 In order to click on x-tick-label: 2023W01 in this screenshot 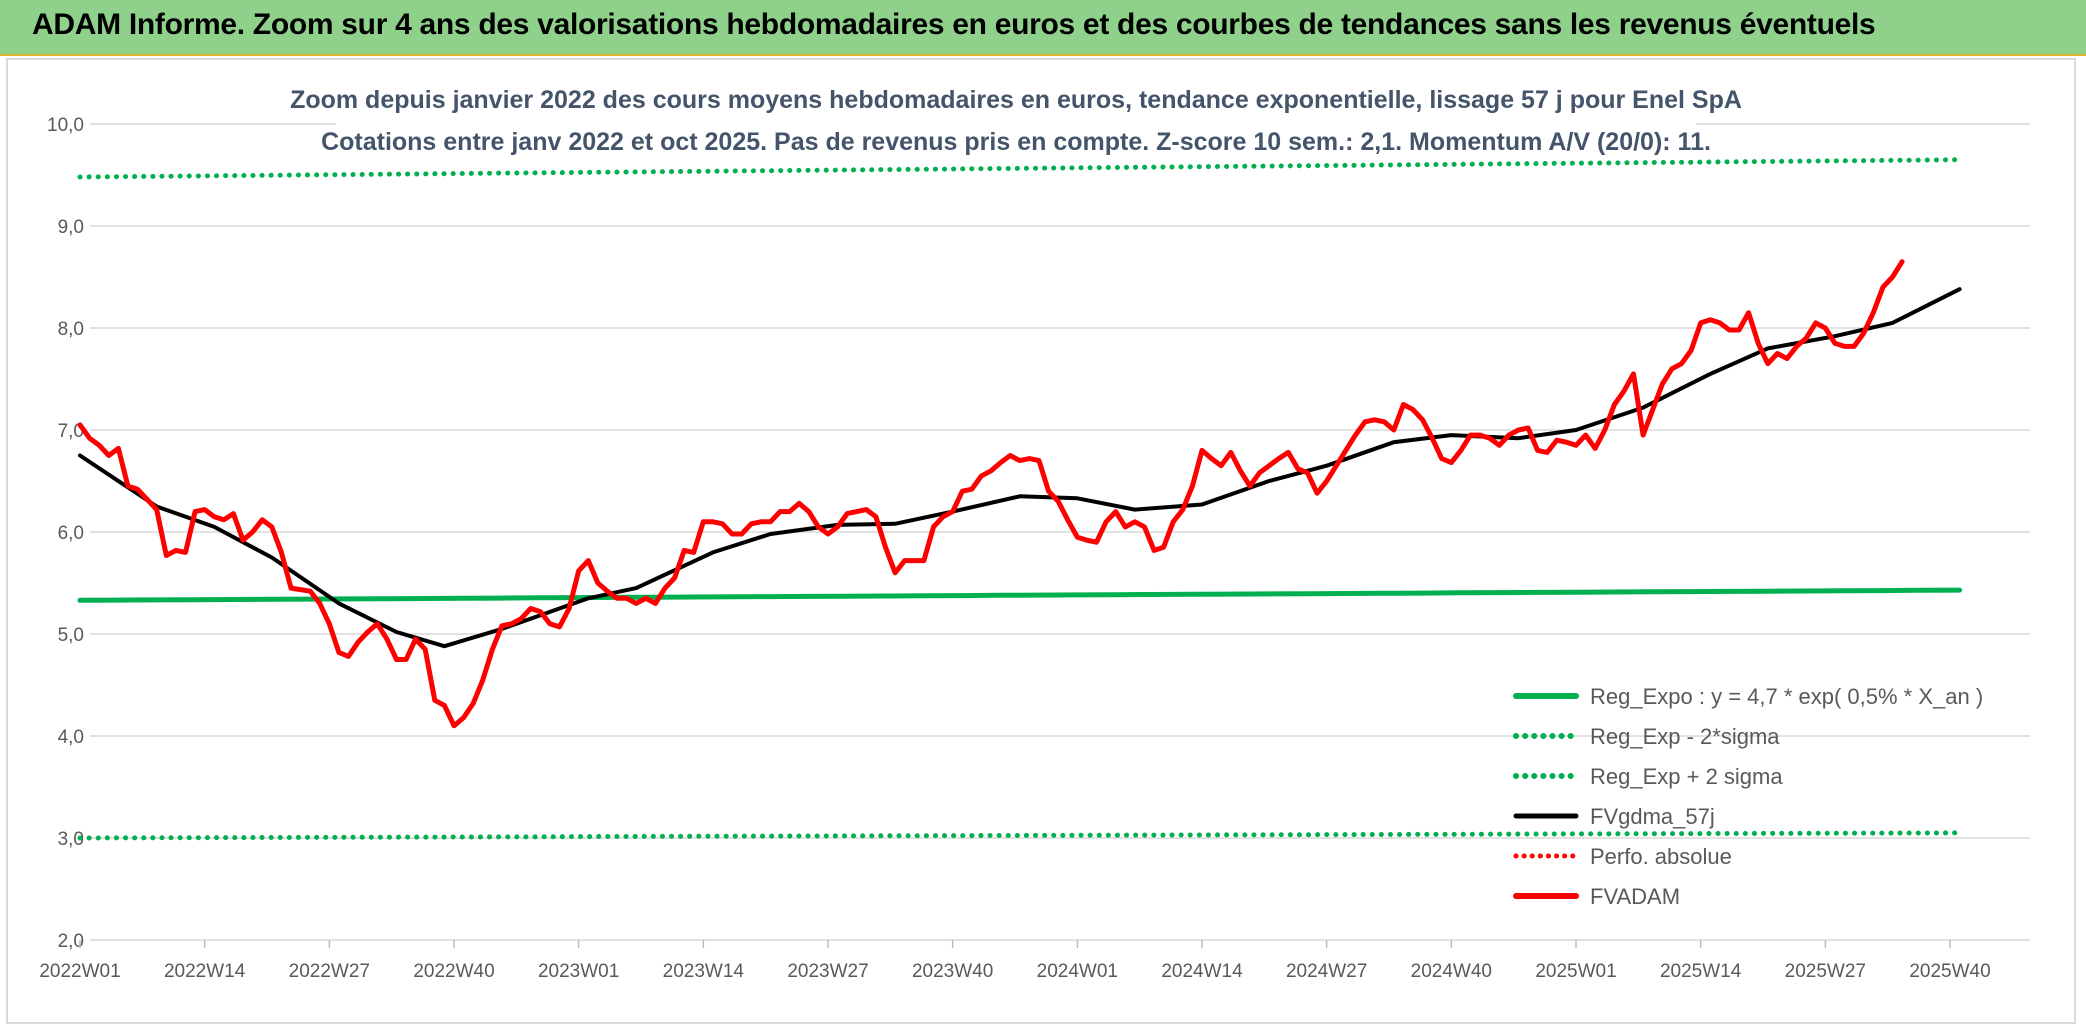, I will do `click(578, 971)`.